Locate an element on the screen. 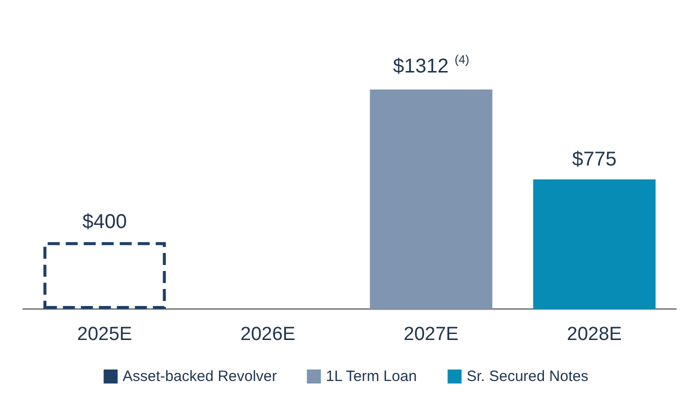 Image resolution: width=692 pixels, height=405 pixels. x-tick-label: 2027E is located at coordinates (431, 334).